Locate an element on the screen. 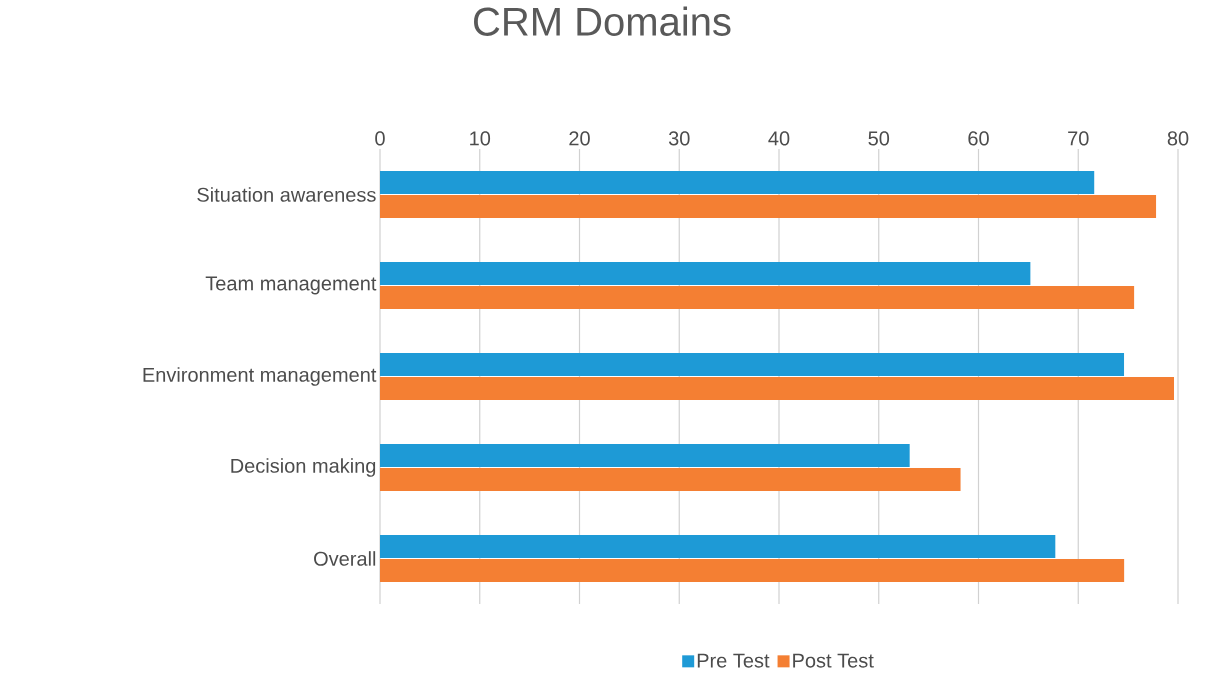 The width and height of the screenshot is (1205, 686). x-tick-label: 0 is located at coordinates (380, 138).